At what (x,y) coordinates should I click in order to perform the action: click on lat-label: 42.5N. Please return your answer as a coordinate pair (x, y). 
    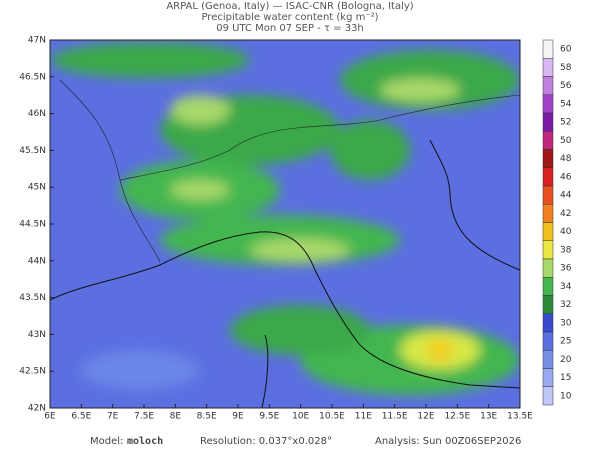
    Looking at the image, I should click on (32, 372).